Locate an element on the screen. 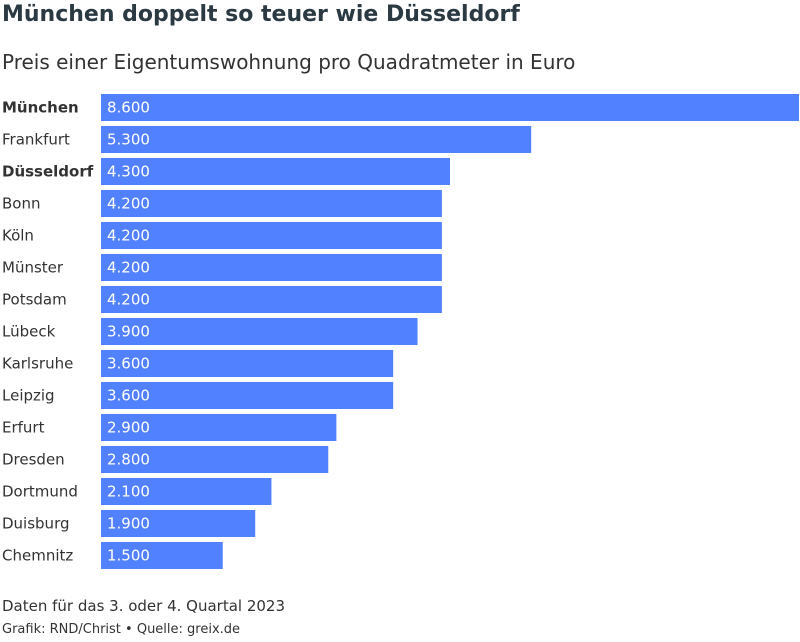  chart-title: München doppelt so teuer wie Düsseldorf is located at coordinates (261, 14).